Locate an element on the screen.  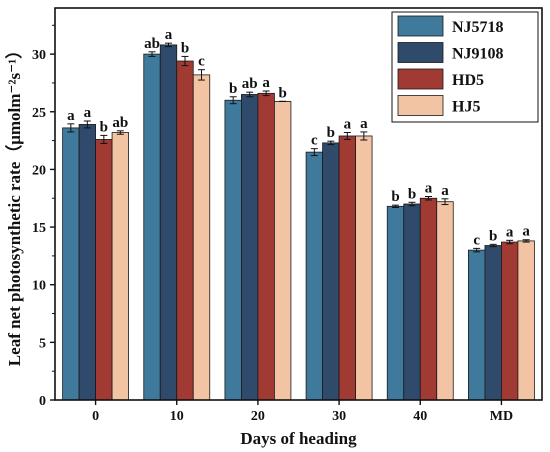
y-tick-label: 5 is located at coordinates (42, 343).